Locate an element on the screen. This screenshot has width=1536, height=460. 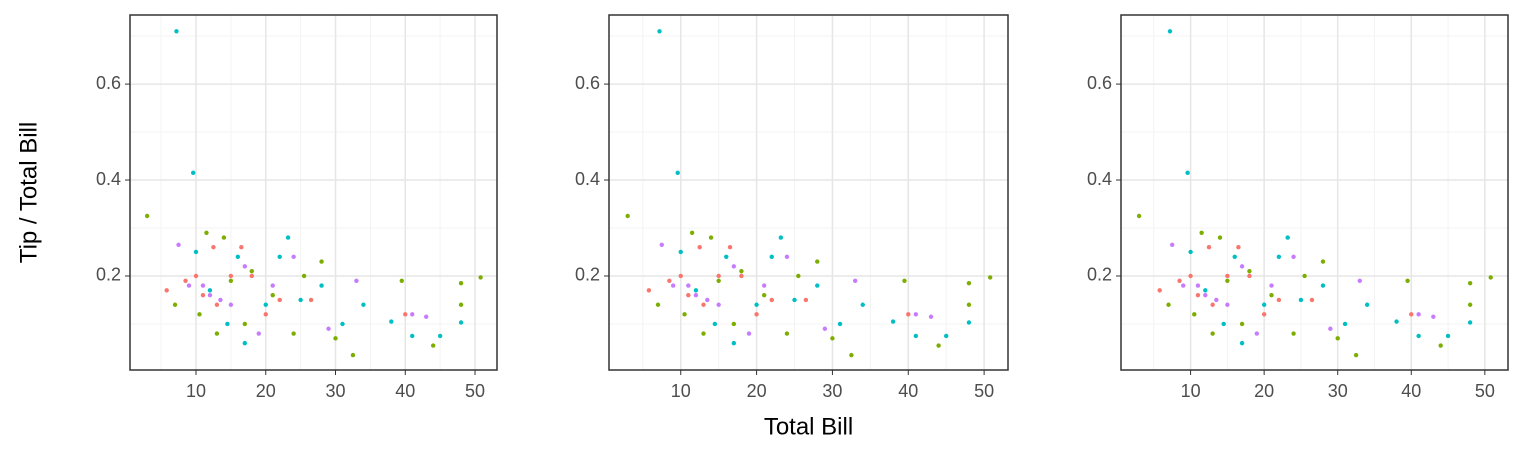
x-tick-label: 10 is located at coordinates (681, 391).